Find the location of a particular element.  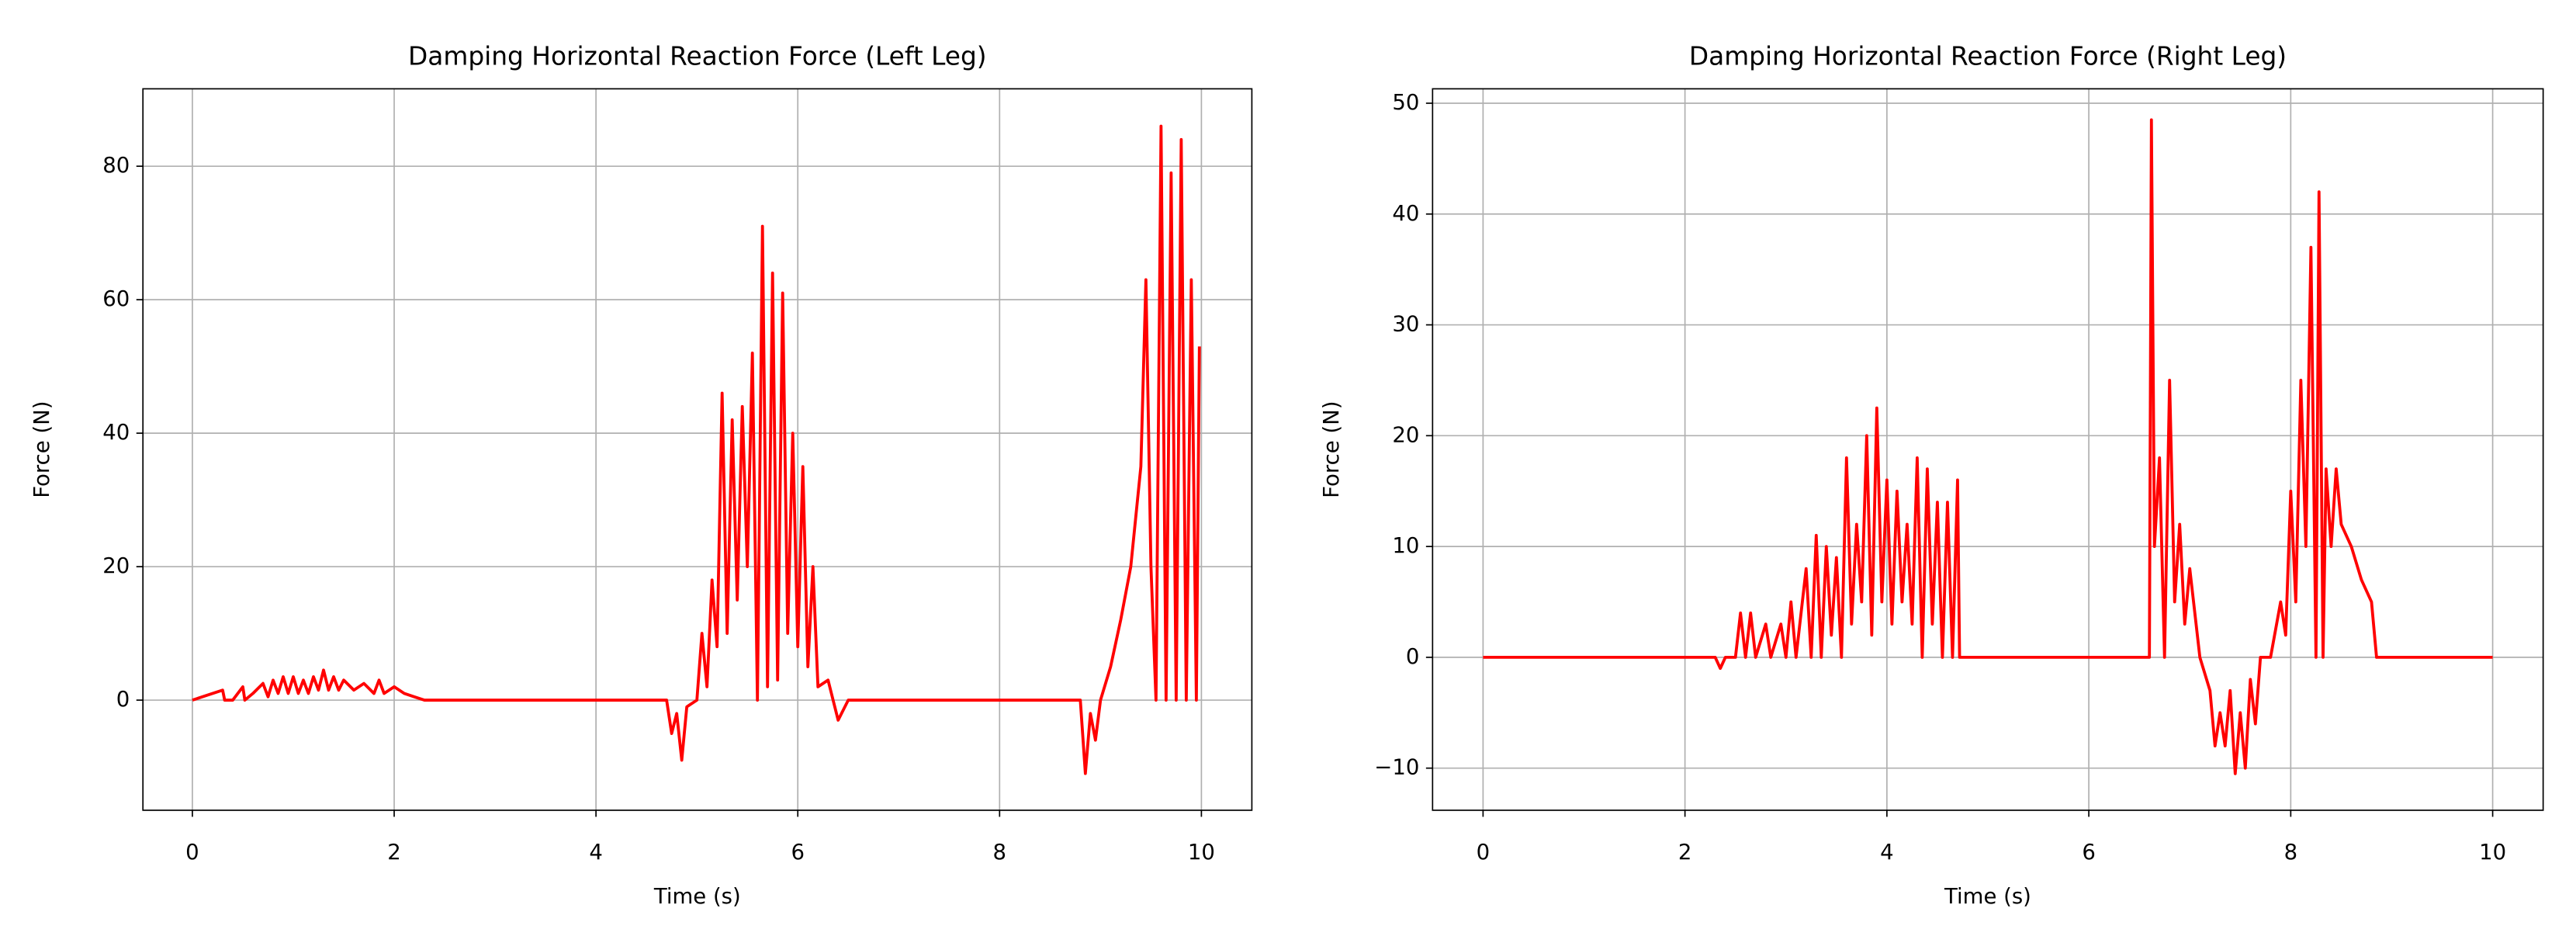

y-tick-label: 80 is located at coordinates (116, 165).